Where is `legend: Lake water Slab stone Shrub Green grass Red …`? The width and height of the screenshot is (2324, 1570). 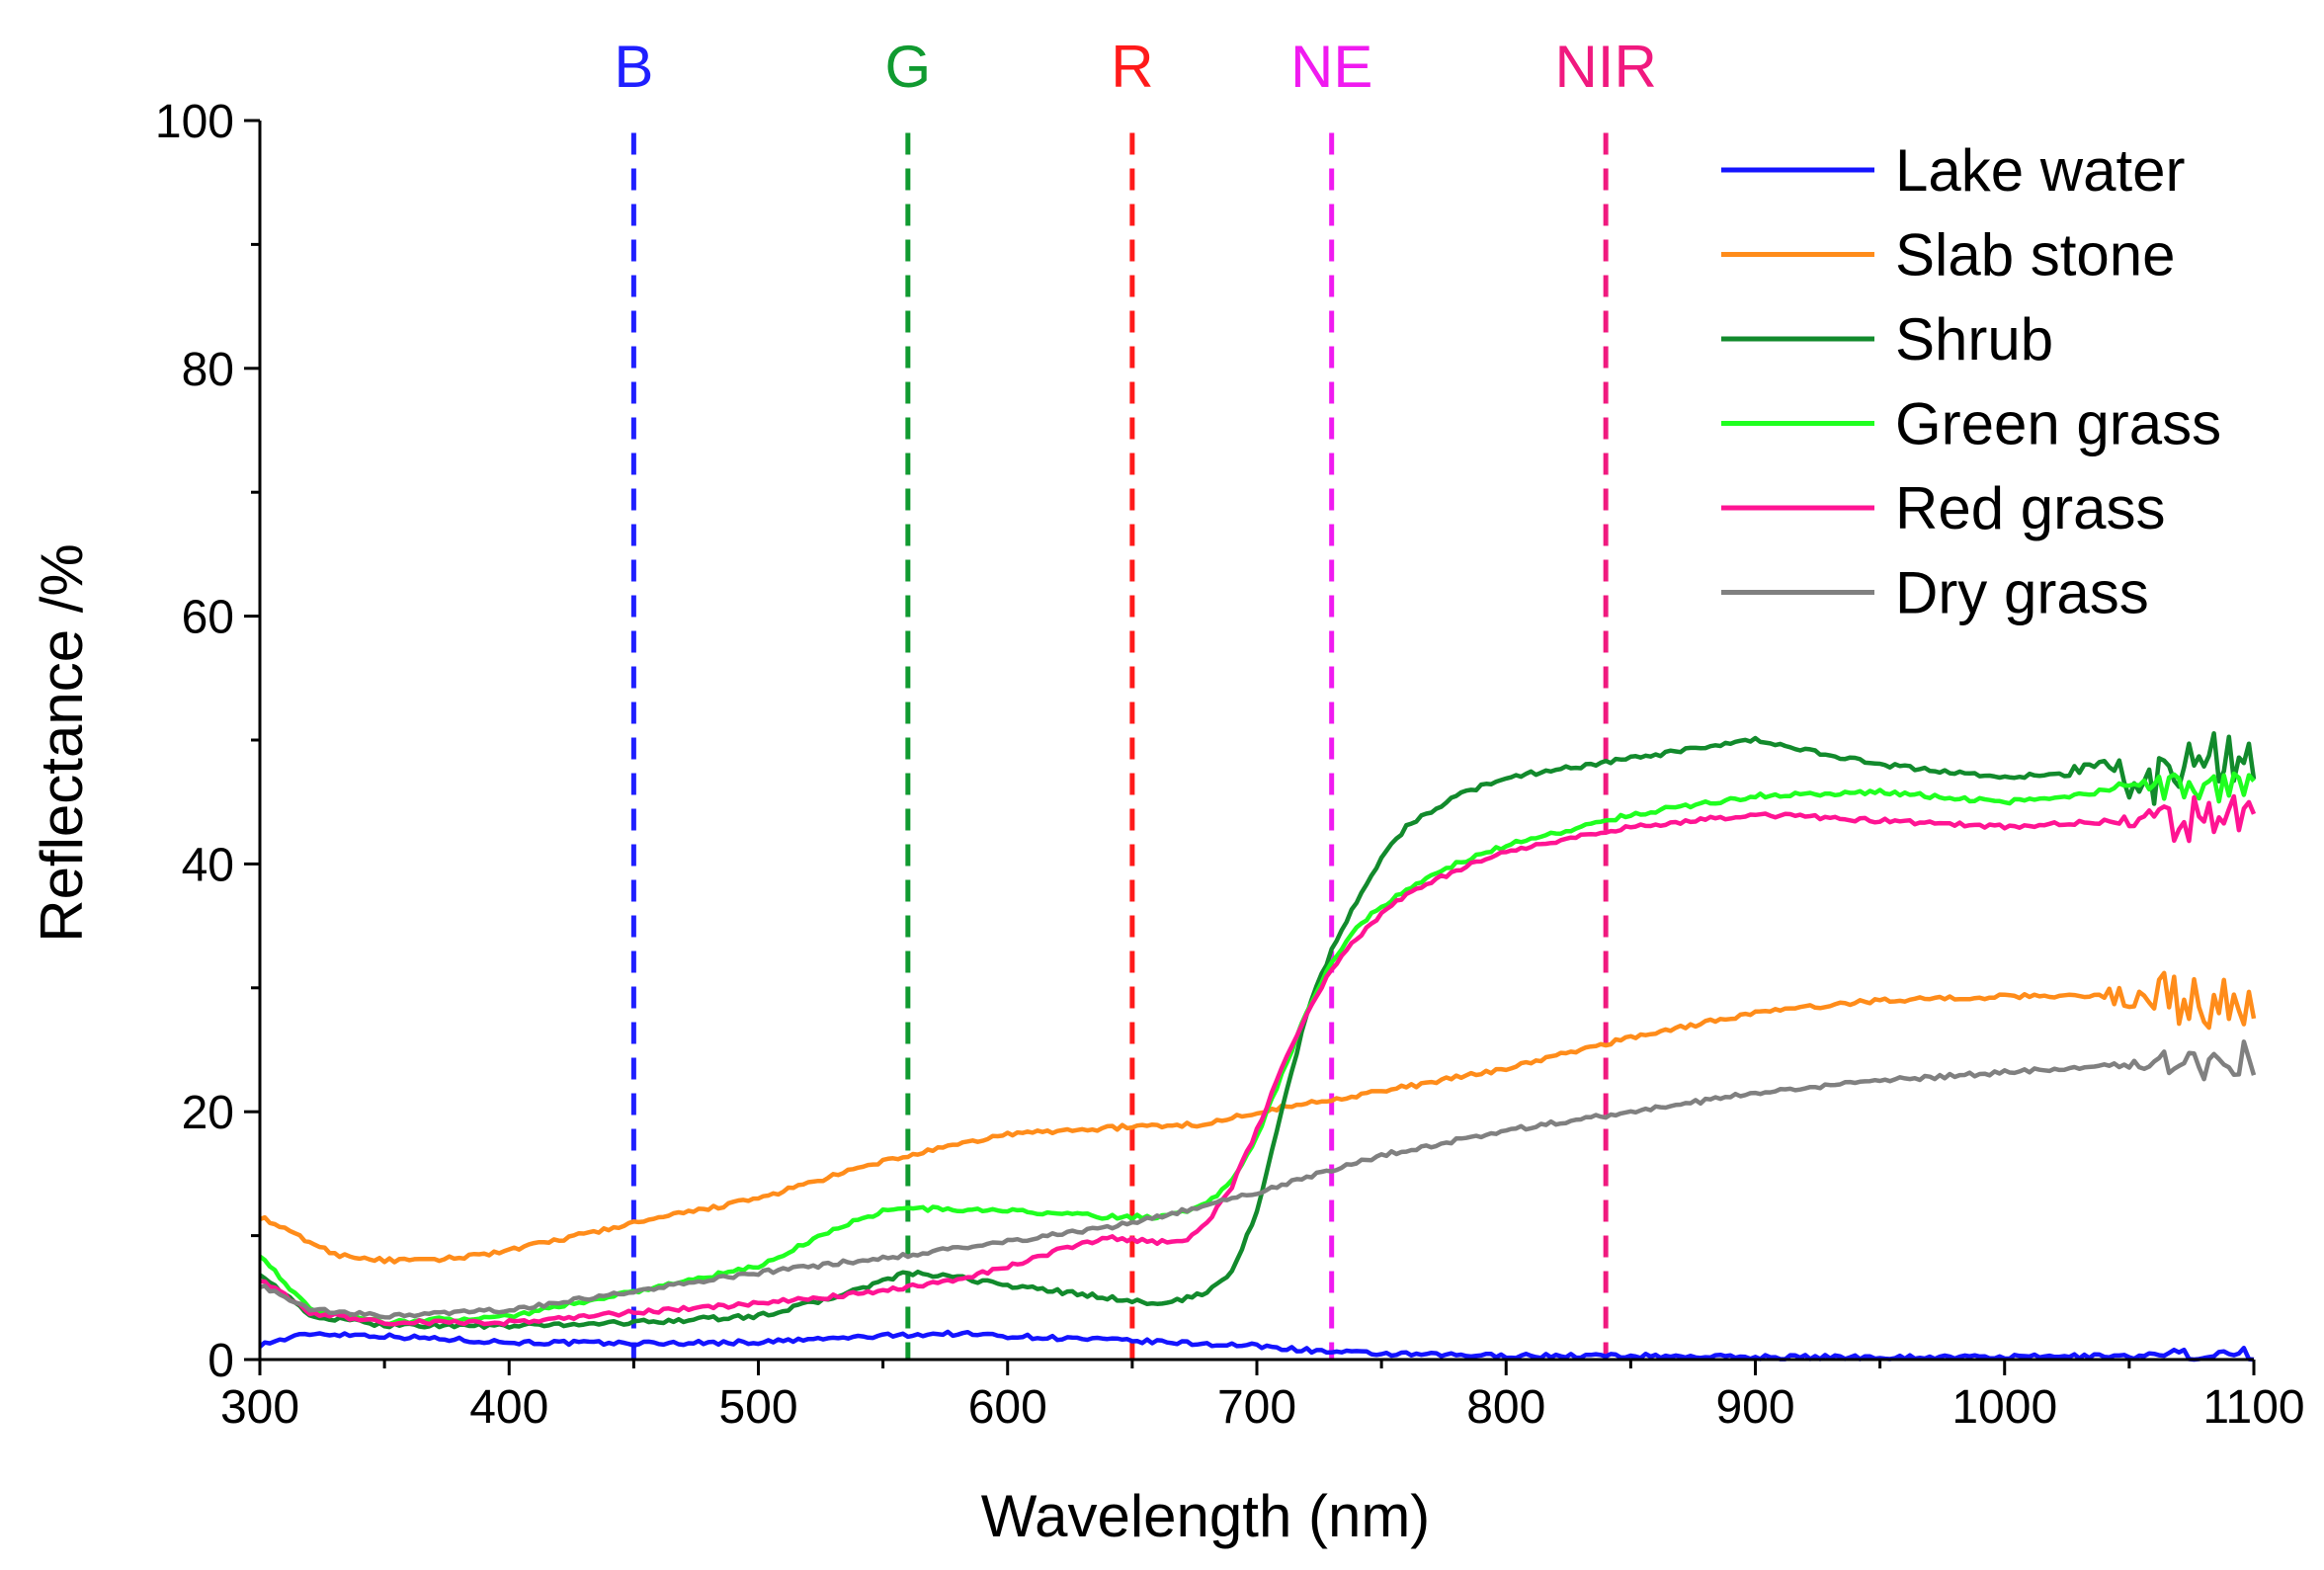 legend: Lake water Slab stone Shrub Green grass Red … is located at coordinates (1971, 382).